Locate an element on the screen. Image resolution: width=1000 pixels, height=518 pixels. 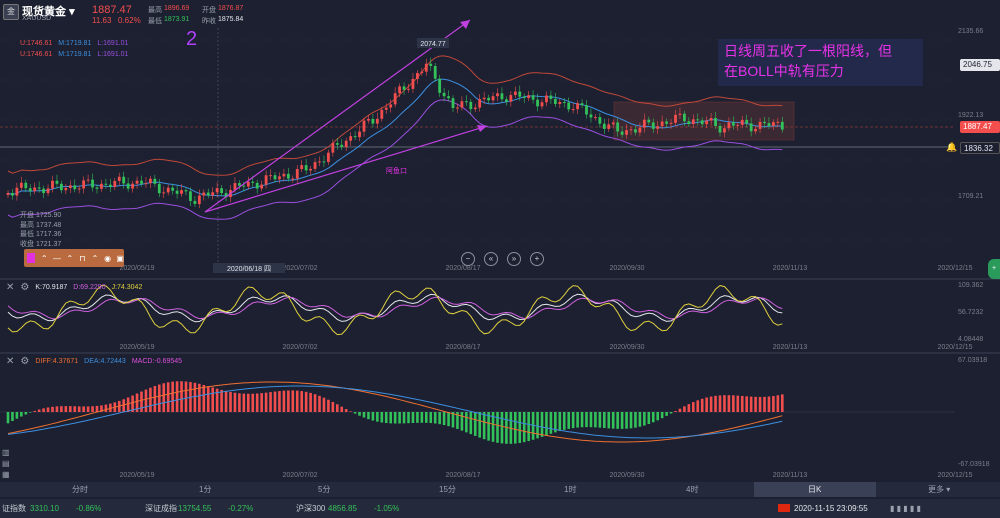
price-change-pct: 0.62% is located at coordinates (129, 20).